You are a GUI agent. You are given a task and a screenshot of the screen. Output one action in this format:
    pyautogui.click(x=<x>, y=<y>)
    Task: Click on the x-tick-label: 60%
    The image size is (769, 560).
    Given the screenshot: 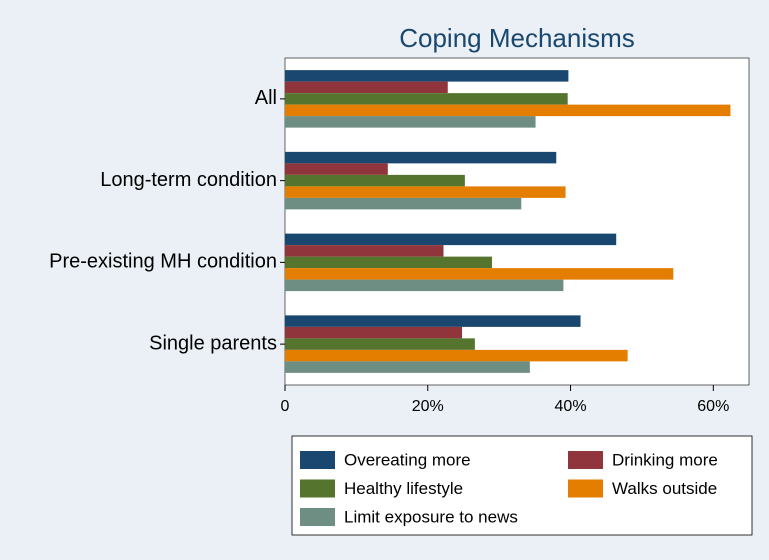 What is the action you would take?
    pyautogui.click(x=713, y=406)
    